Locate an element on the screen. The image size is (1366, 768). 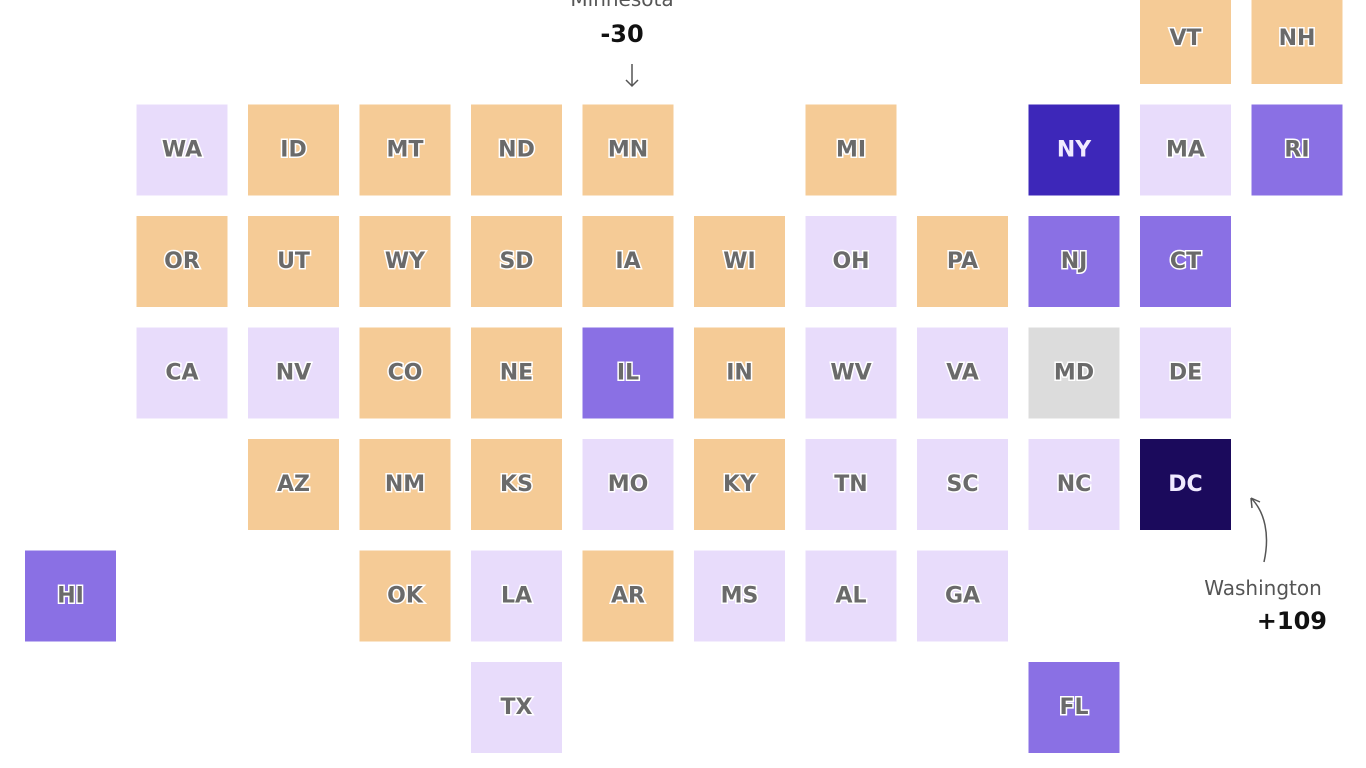
state-label: WI is located at coordinates (739, 261).